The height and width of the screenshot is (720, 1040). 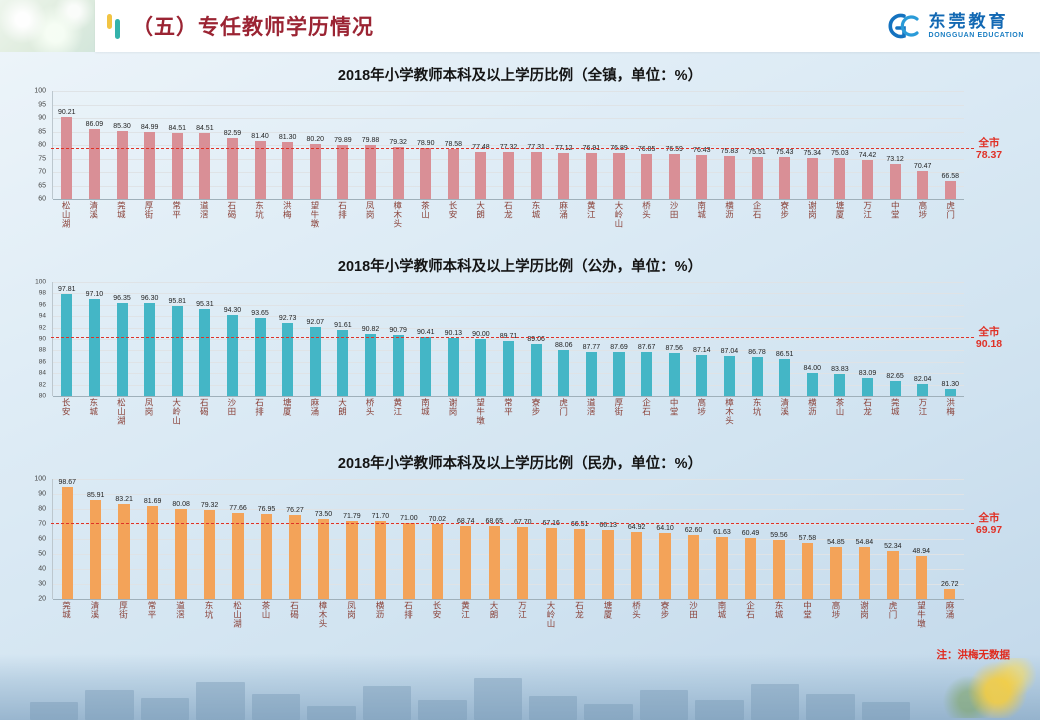 What do you see at coordinates (66, 610) in the screenshot?
I see `category-label: 莞城` at bounding box center [66, 610].